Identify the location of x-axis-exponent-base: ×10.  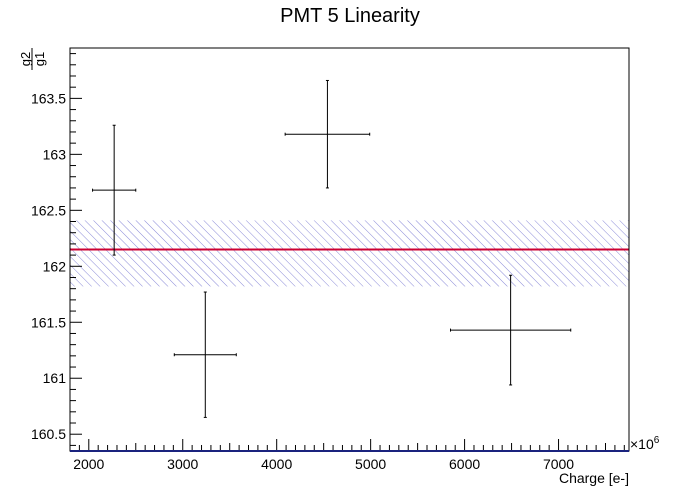
(642, 444).